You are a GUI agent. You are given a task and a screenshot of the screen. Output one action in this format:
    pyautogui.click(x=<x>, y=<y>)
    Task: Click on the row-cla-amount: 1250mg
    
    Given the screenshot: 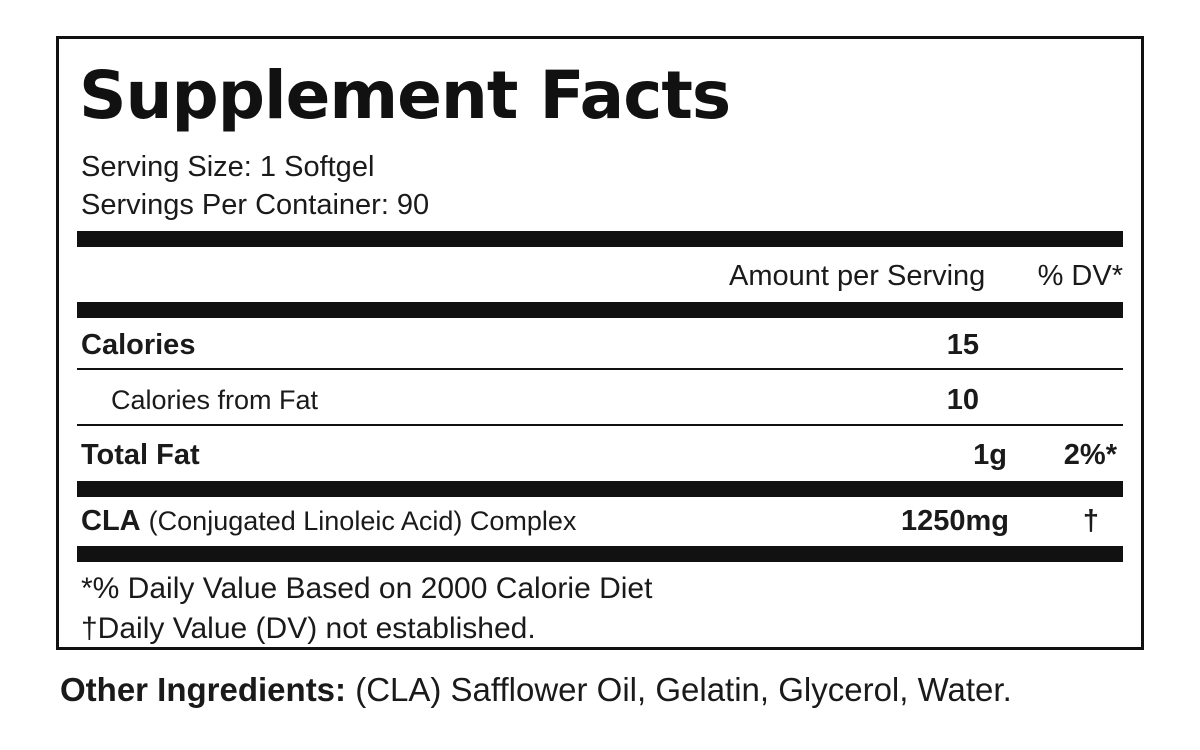 What is the action you would take?
    pyautogui.click(x=954, y=521)
    